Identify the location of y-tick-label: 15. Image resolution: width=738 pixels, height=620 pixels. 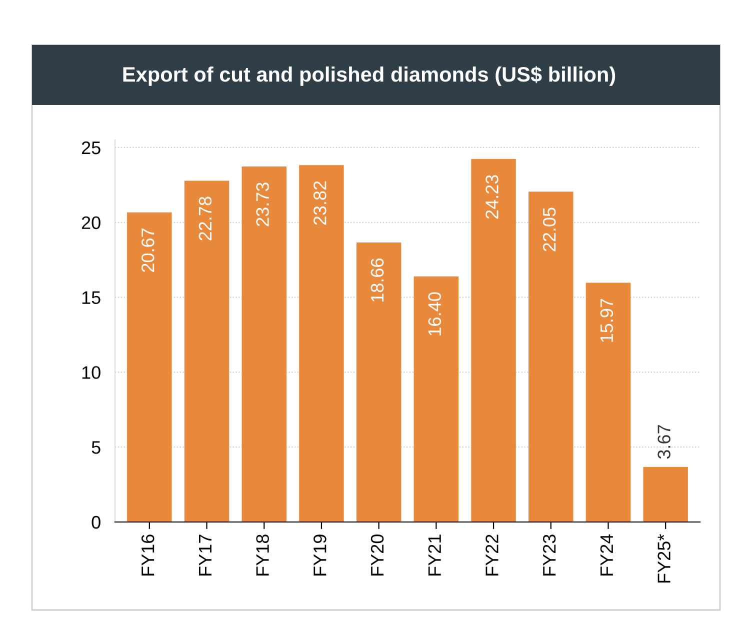
(91, 297).